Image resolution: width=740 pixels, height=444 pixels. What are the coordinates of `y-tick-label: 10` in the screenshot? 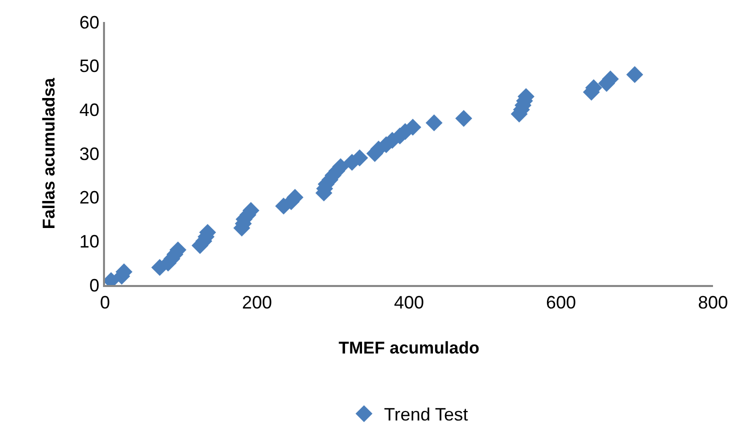 It's located at (89, 241).